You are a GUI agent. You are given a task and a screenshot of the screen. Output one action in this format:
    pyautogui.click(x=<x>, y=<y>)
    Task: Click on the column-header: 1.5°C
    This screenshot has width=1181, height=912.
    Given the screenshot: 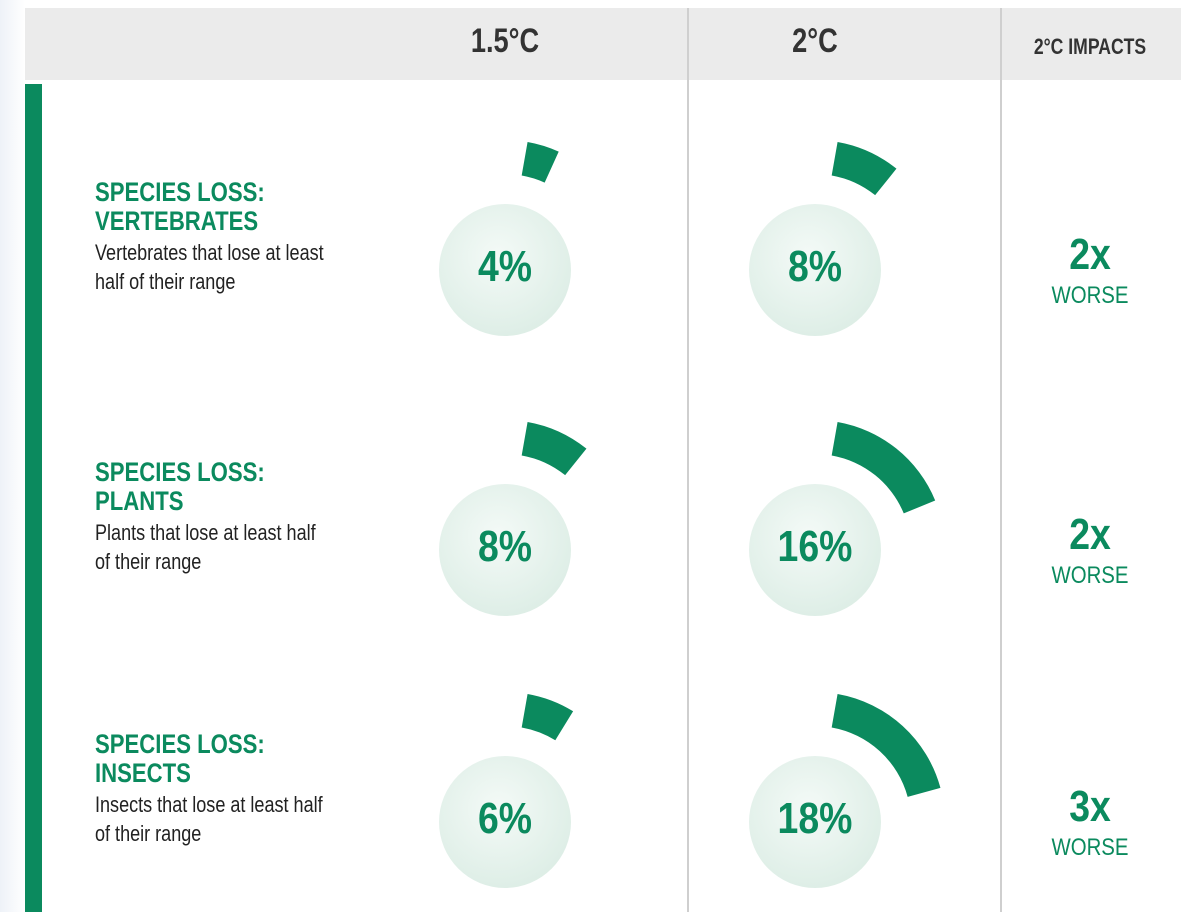 What is the action you would take?
    pyautogui.click(x=505, y=41)
    